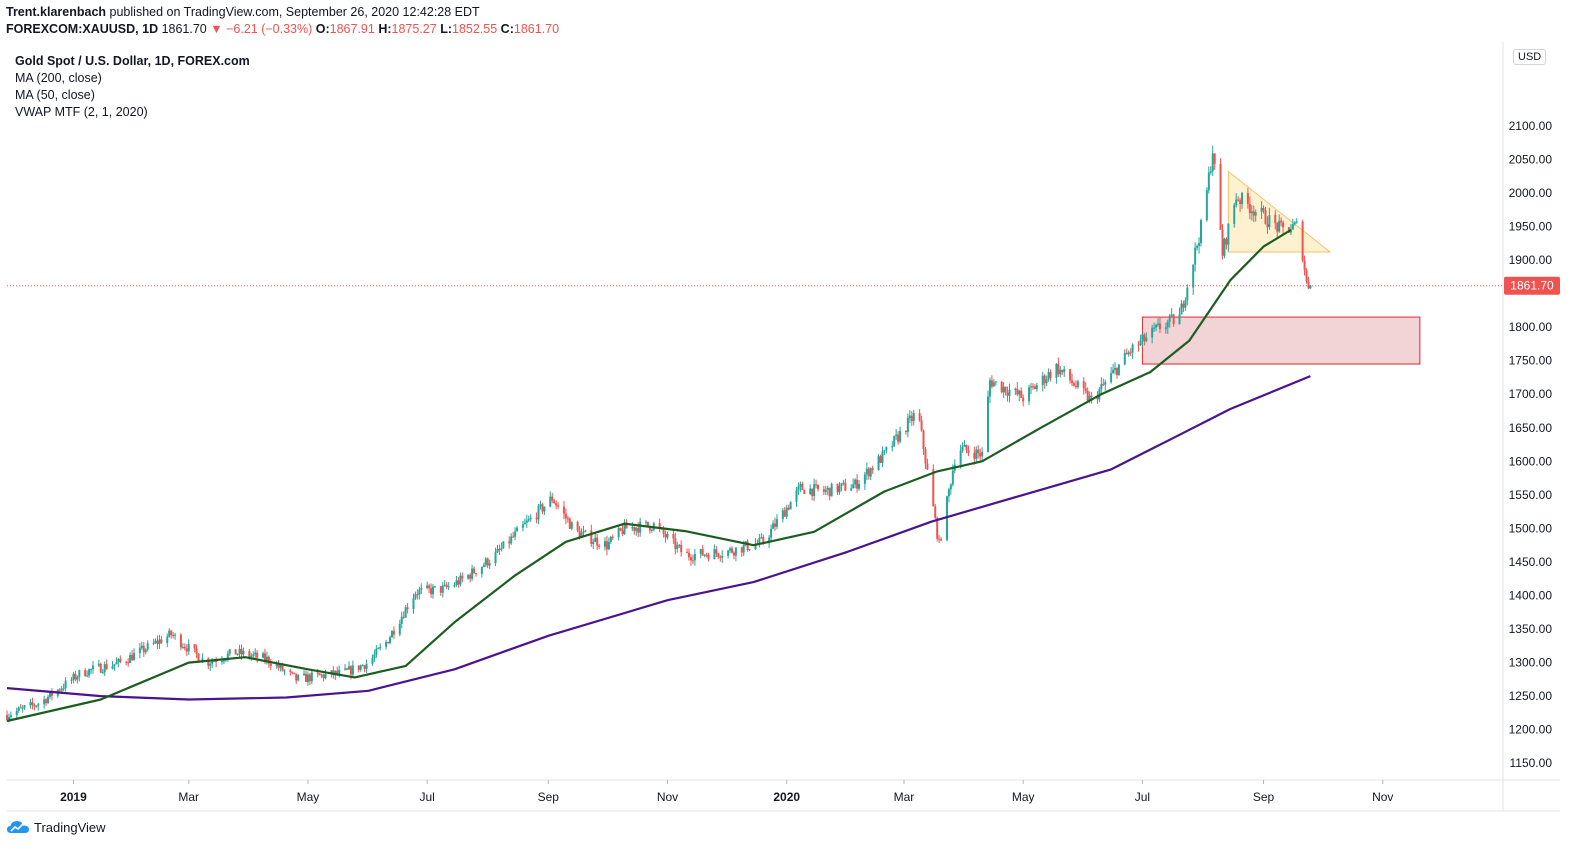 This screenshot has width=1572, height=849. I want to click on currency-badge: USD, so click(1530, 57).